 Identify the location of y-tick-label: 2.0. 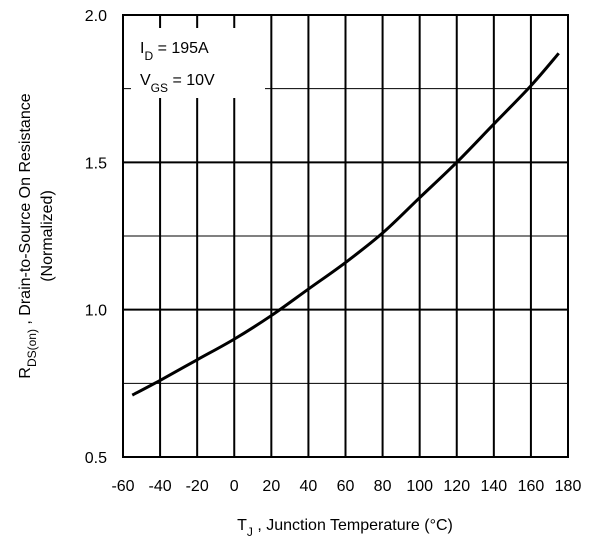
(96, 16).